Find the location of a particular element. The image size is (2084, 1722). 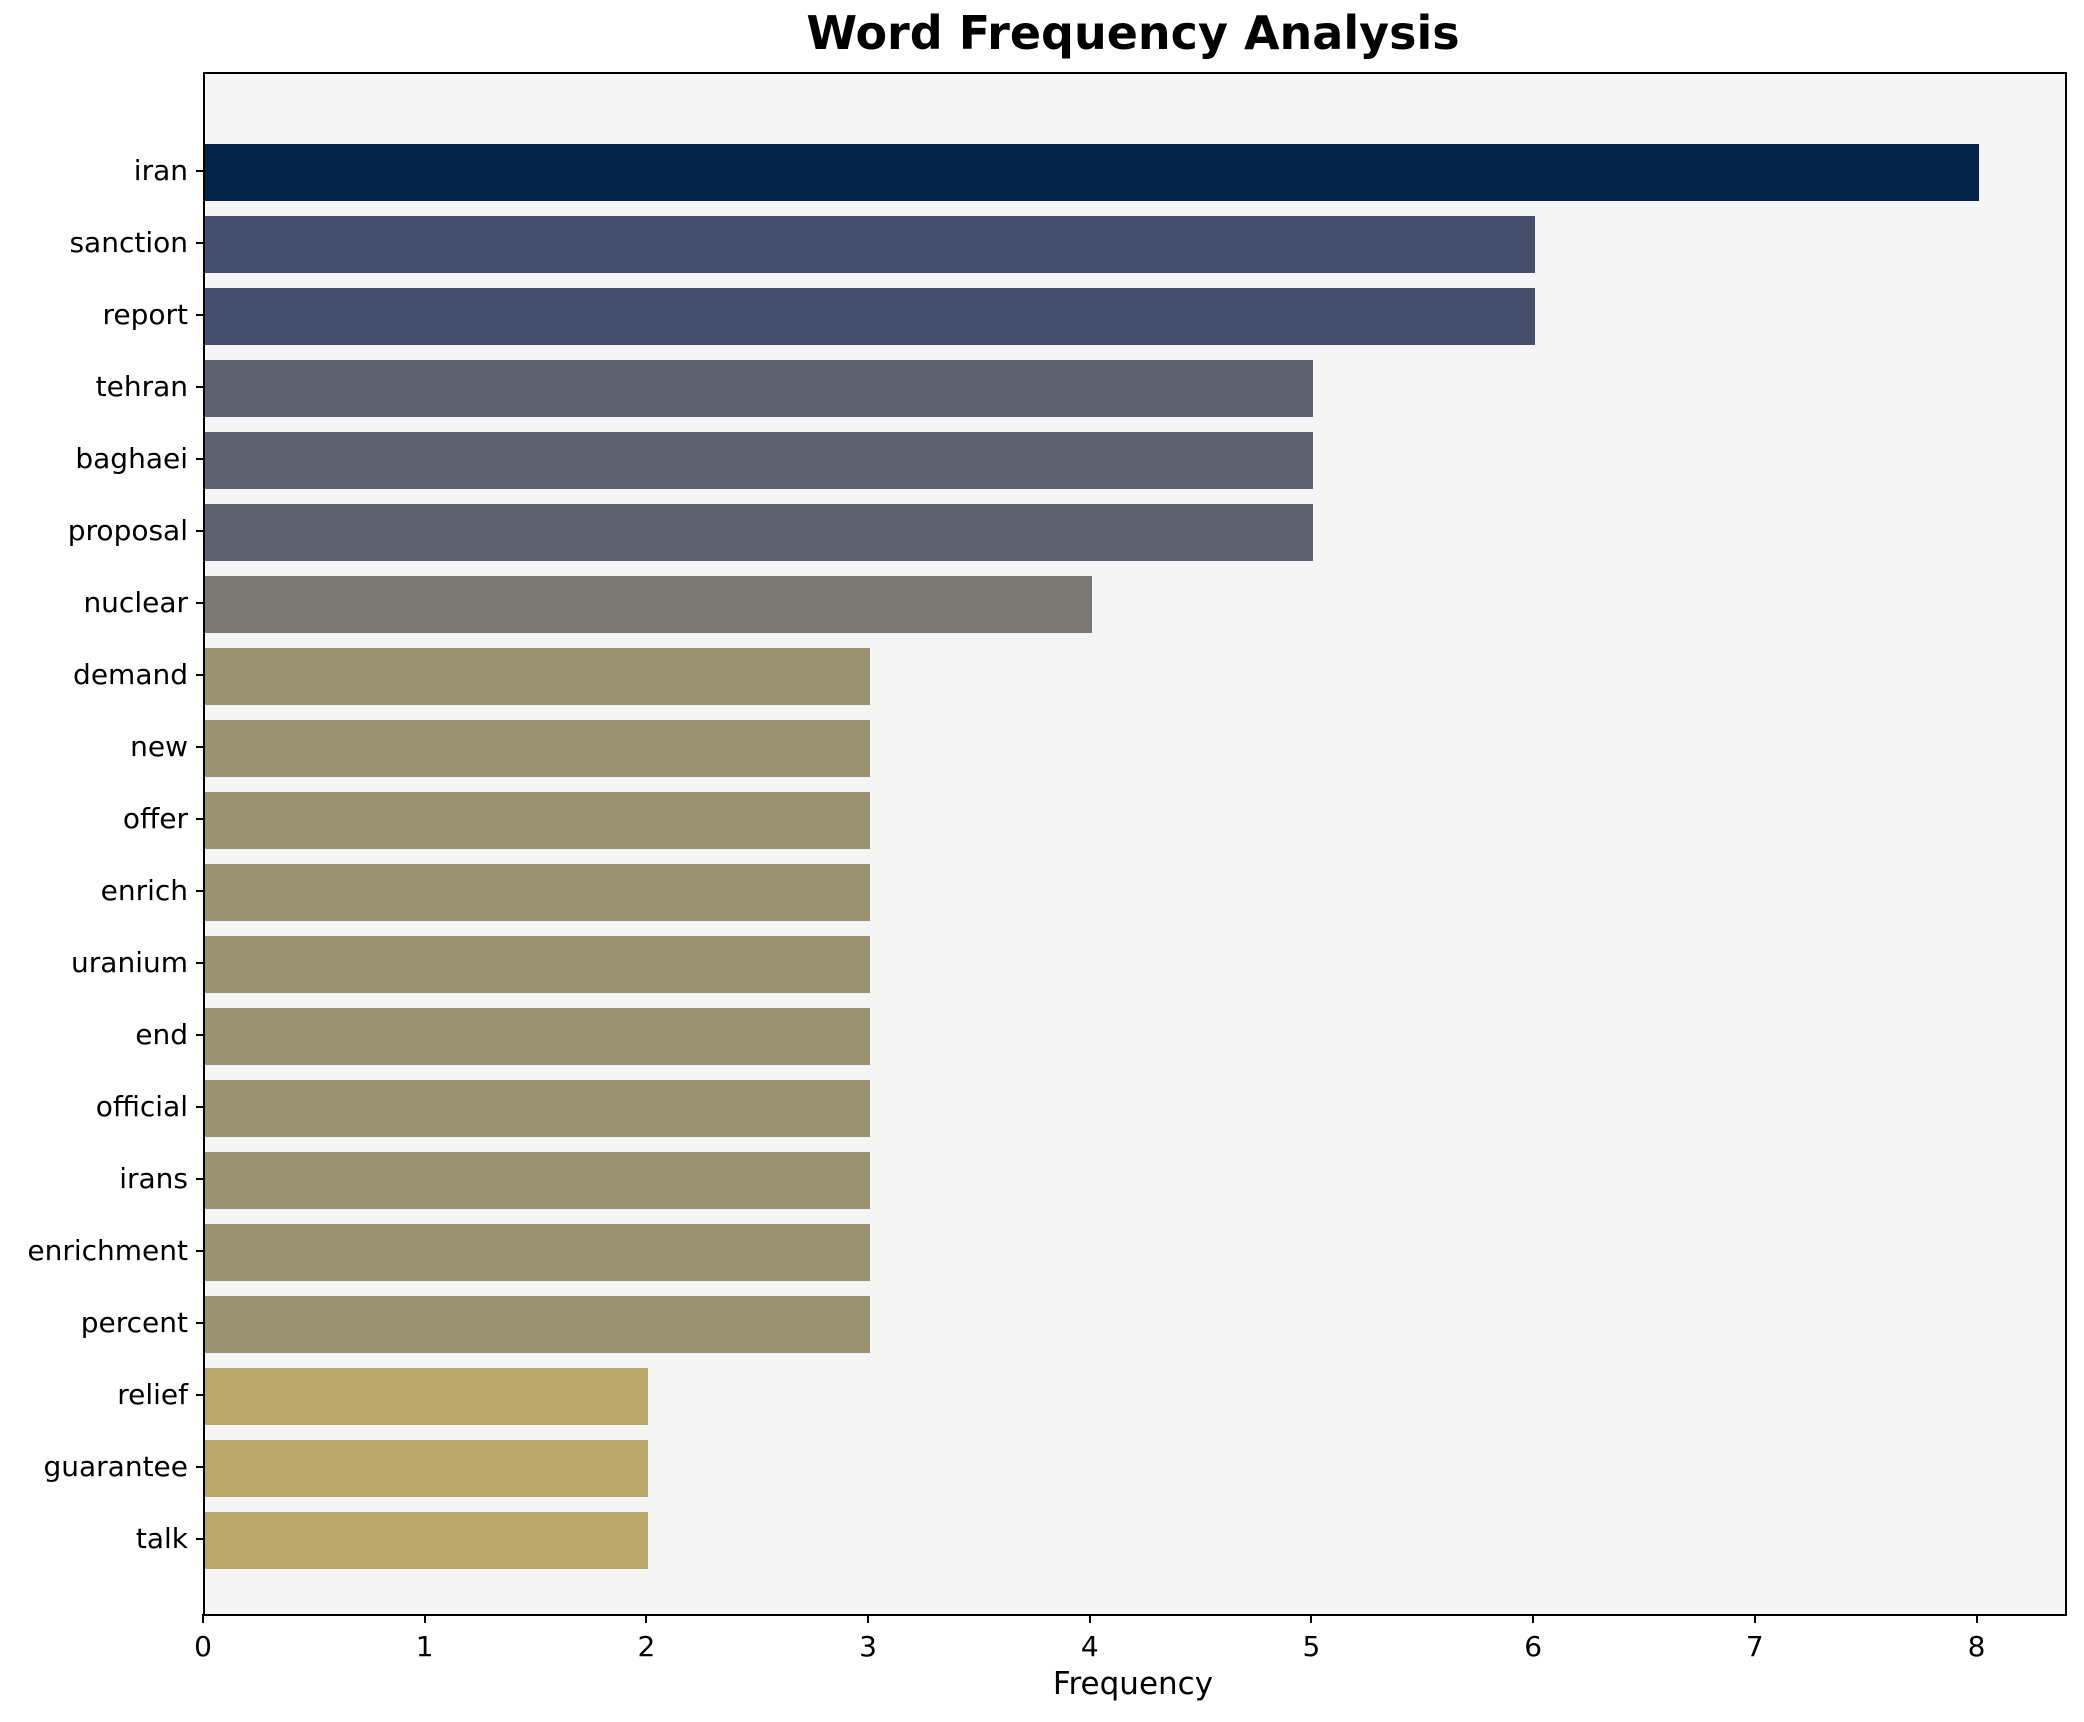

x-tick-label: 3 is located at coordinates (868, 1646).